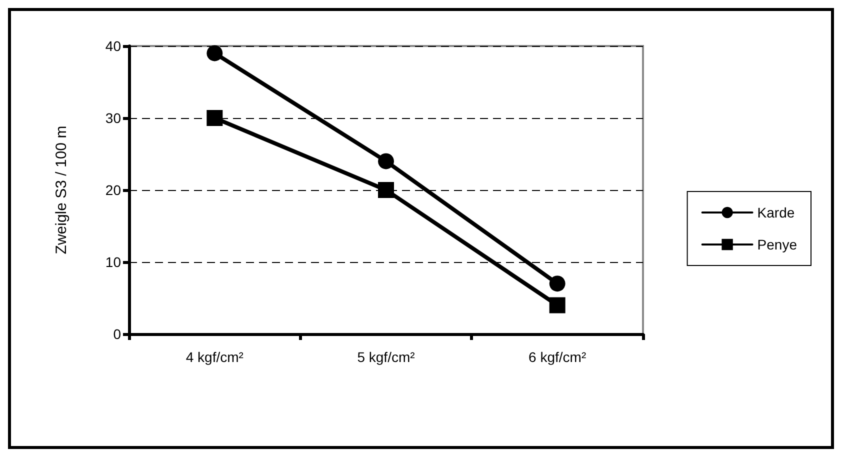 The width and height of the screenshot is (842, 457). What do you see at coordinates (777, 244) in the screenshot?
I see `legend-label: Penye` at bounding box center [777, 244].